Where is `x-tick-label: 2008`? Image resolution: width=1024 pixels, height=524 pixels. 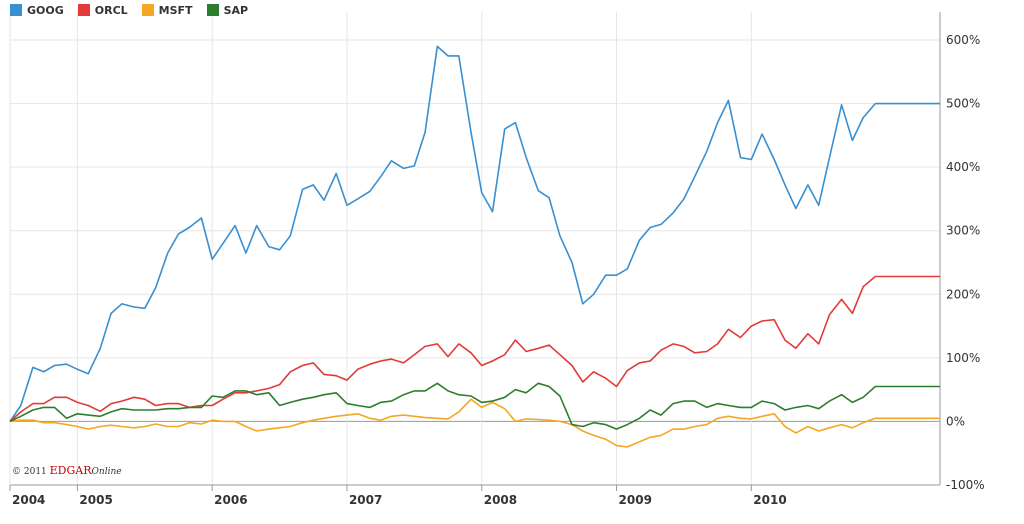
x-tick-label: 2008 is located at coordinates (500, 500).